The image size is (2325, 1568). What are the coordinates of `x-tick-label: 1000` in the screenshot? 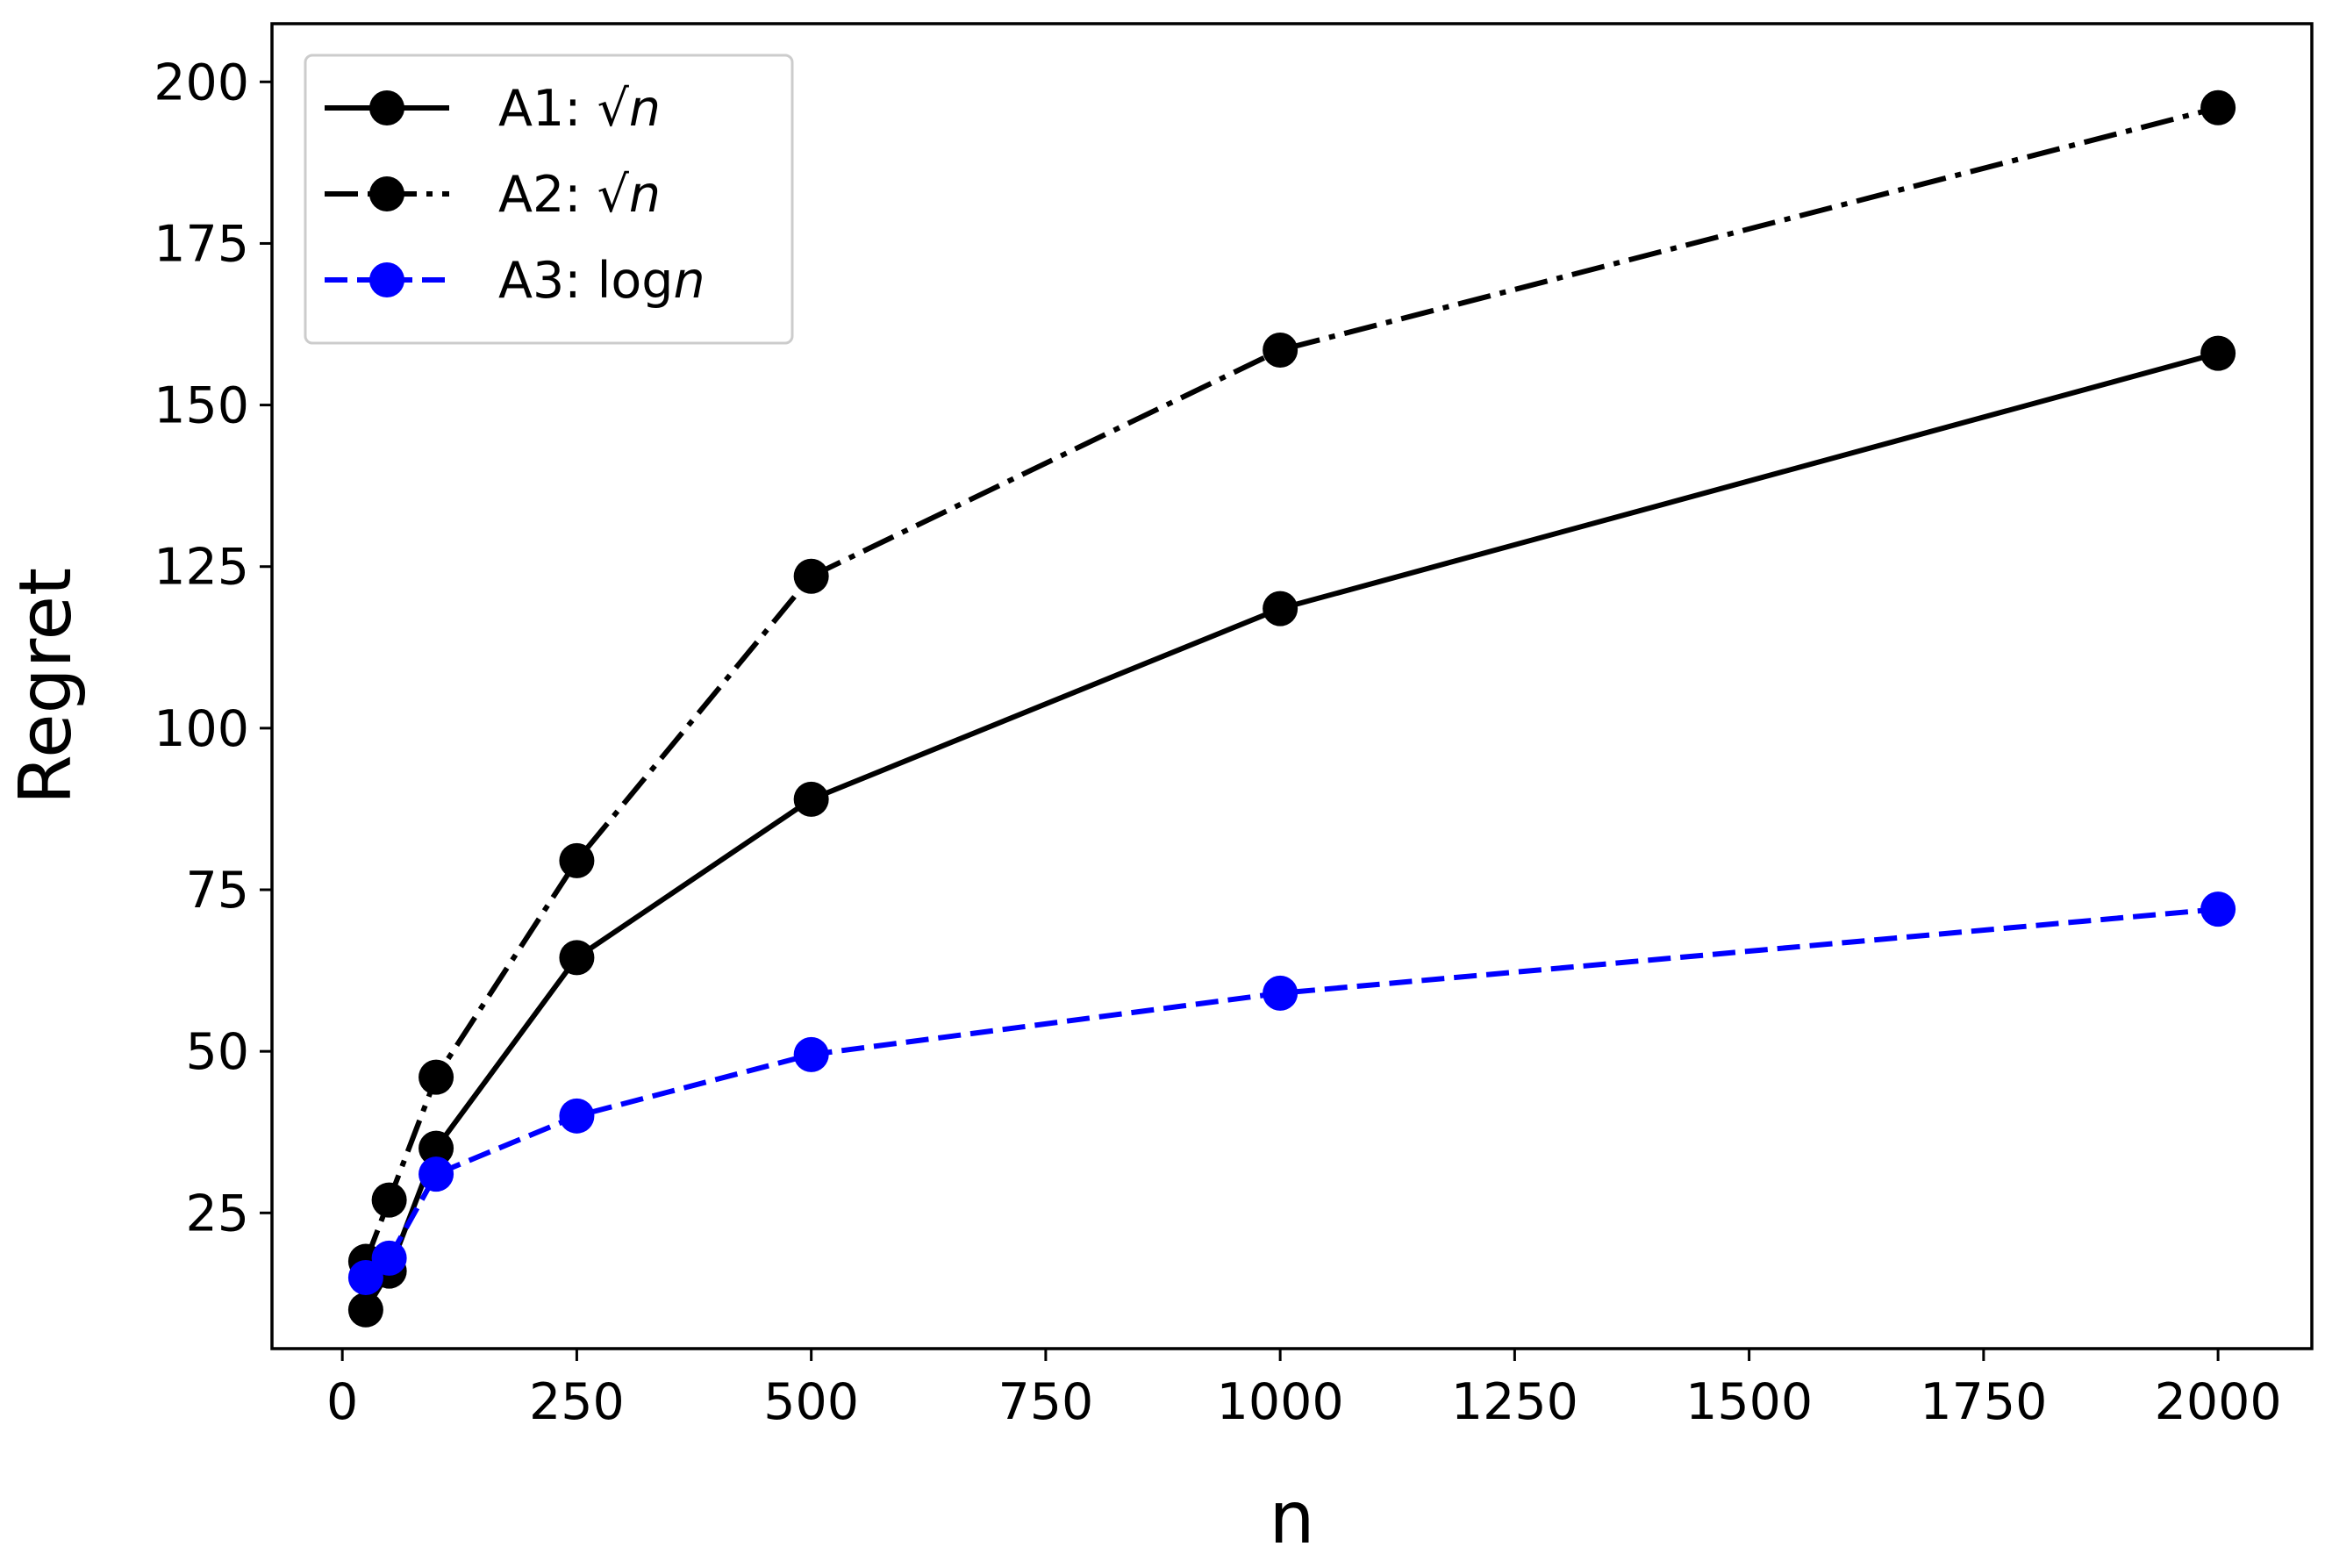 It's located at (1281, 1402).